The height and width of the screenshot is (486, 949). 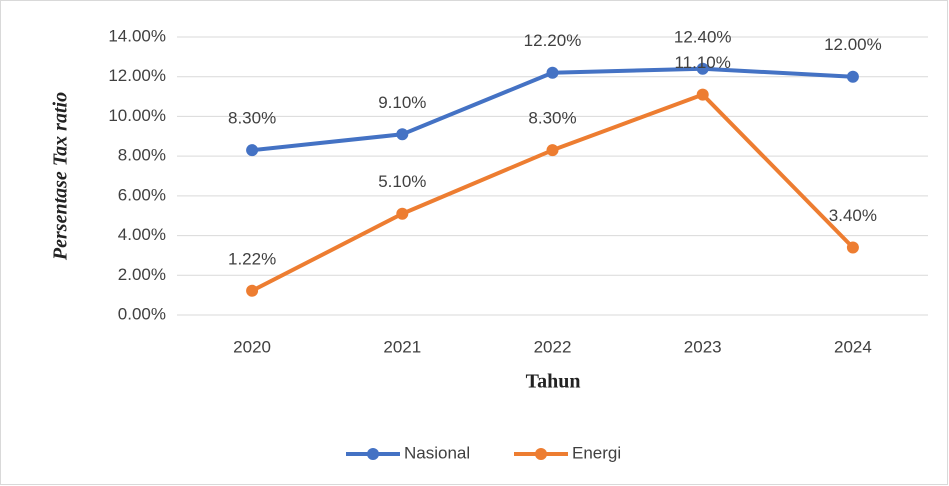 I want to click on x-tick-label: 2021, so click(x=402, y=346).